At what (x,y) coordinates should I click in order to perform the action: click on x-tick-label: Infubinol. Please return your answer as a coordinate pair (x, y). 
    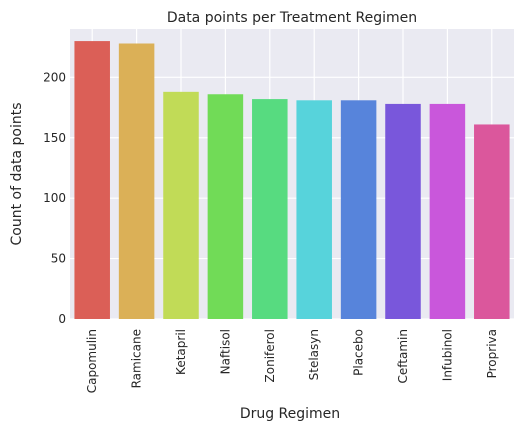
    Looking at the image, I should click on (447, 355).